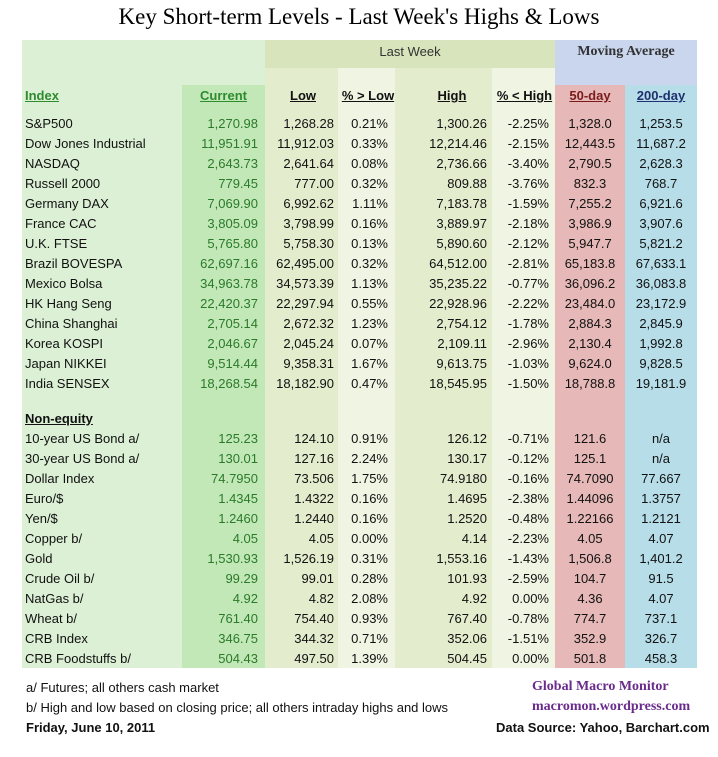 This screenshot has height=757, width=718. Describe the element at coordinates (232, 558) in the screenshot. I see `cell: 1,530.93` at that location.